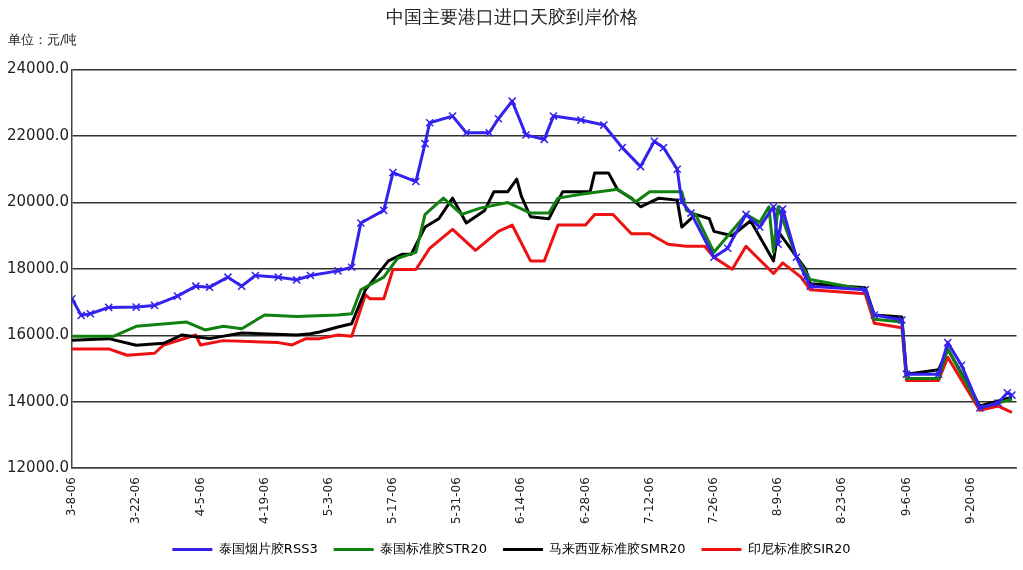 This screenshot has width=1023, height=570. Describe the element at coordinates (617, 548) in the screenshot. I see `legend-label: 马来西亚标准胶SMR20` at that location.